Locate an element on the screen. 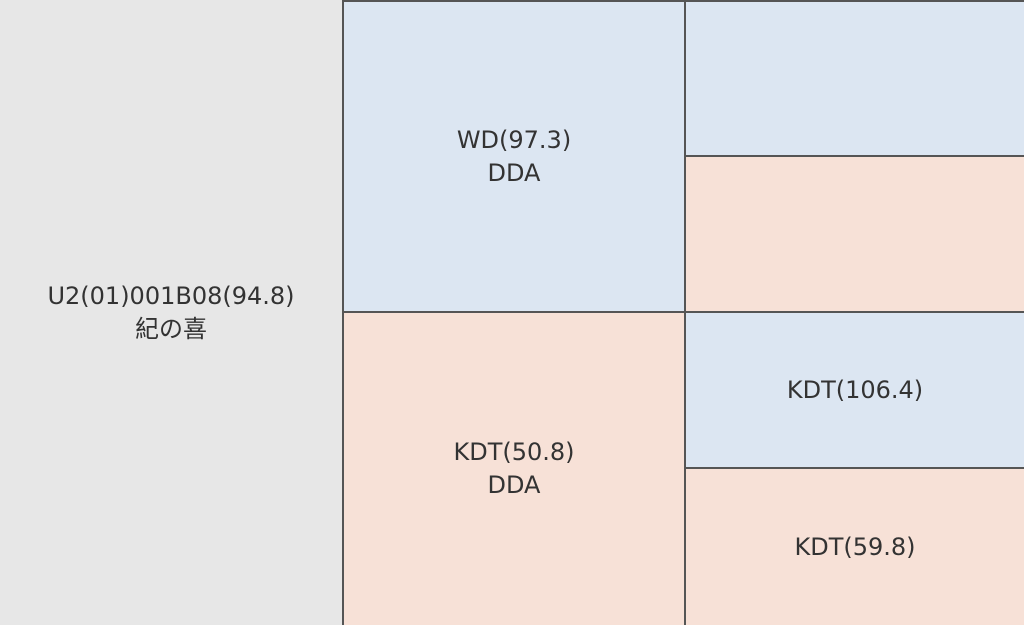 This screenshot has height=625, width=1024. cell-label: WD(97.3) is located at coordinates (514, 139).